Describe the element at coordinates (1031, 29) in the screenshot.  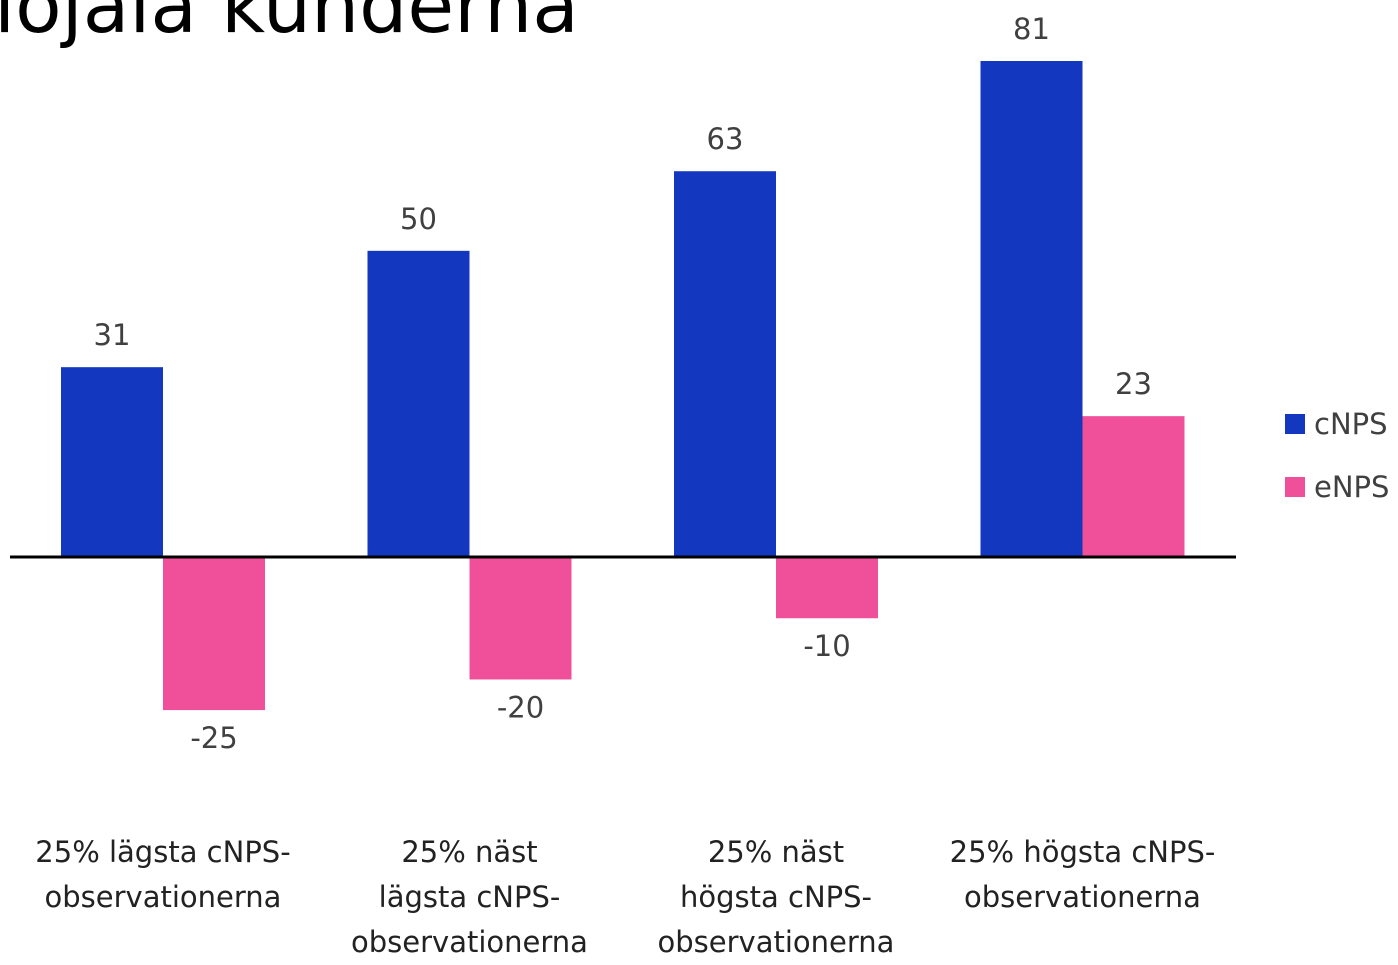
I see `value-label: 81` at that location.